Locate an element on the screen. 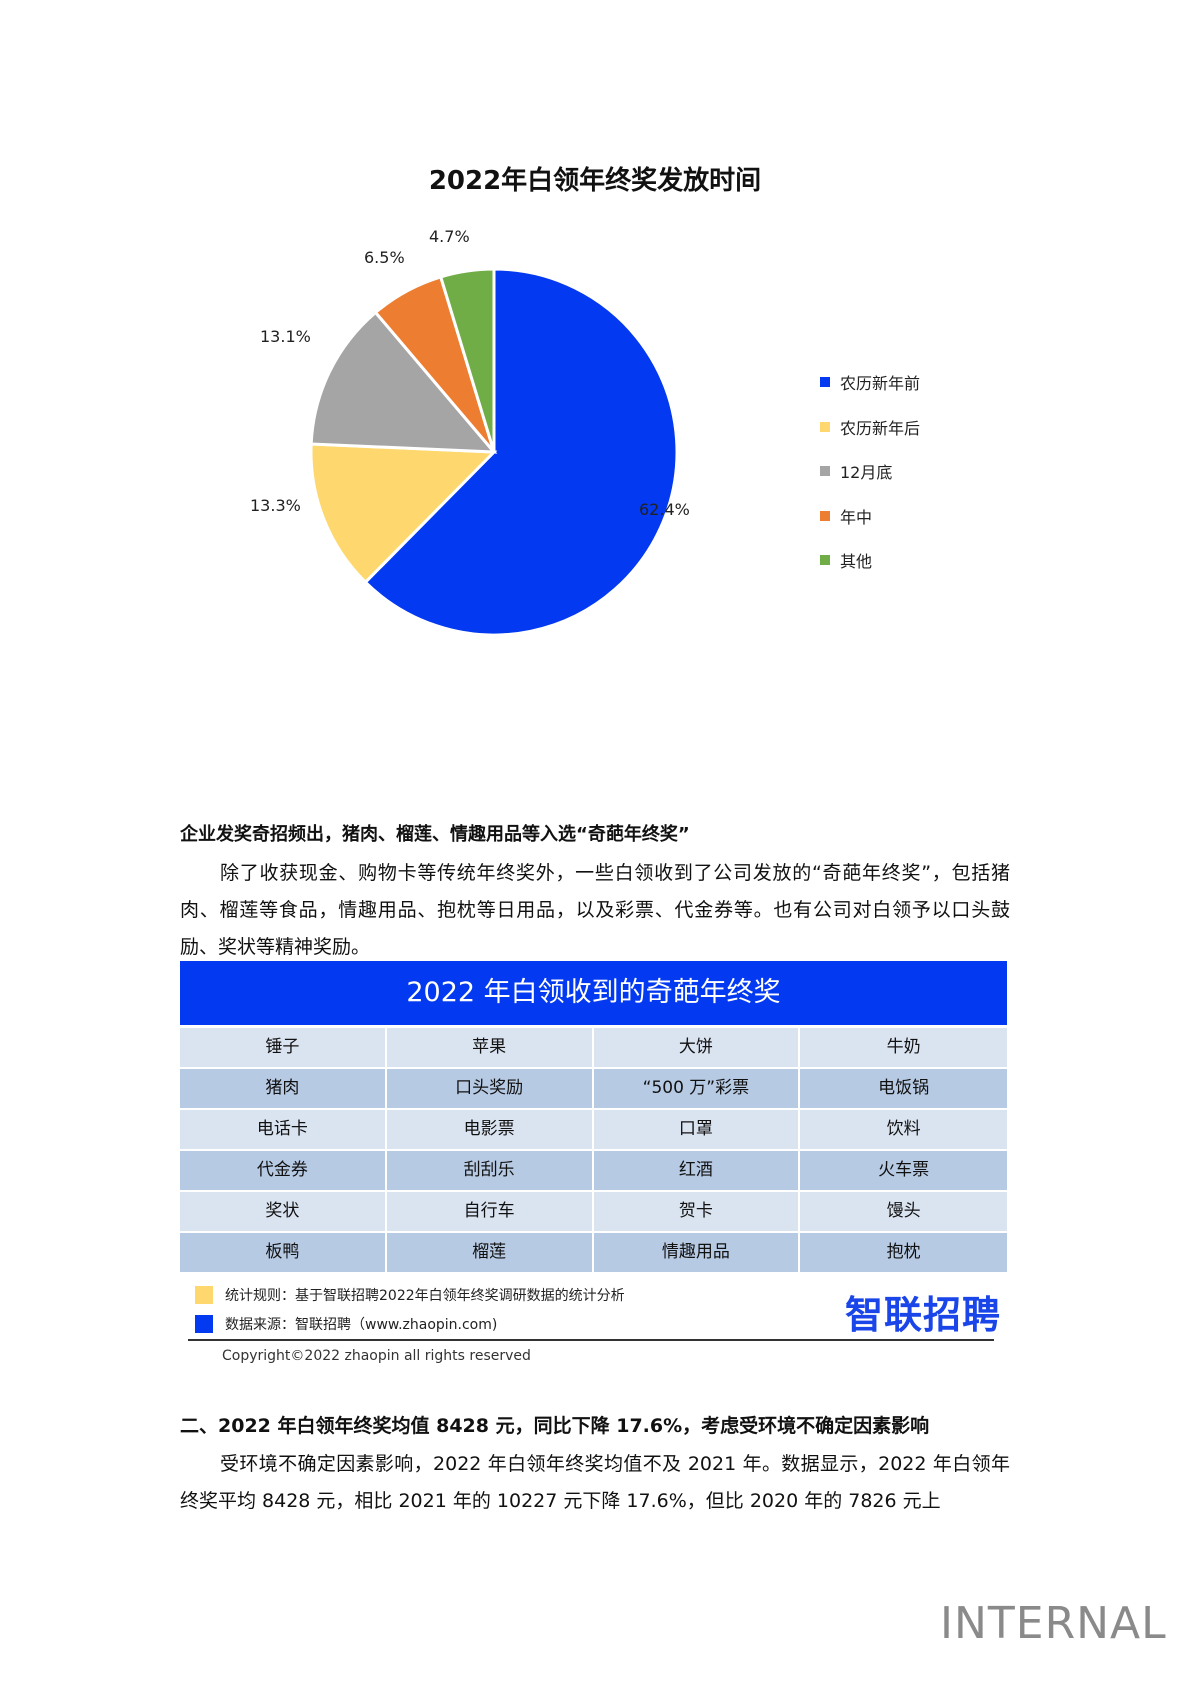 Image resolution: width=1190 pixels, height=1683 pixels. table-cell: 电话卡 is located at coordinates (283, 1130).